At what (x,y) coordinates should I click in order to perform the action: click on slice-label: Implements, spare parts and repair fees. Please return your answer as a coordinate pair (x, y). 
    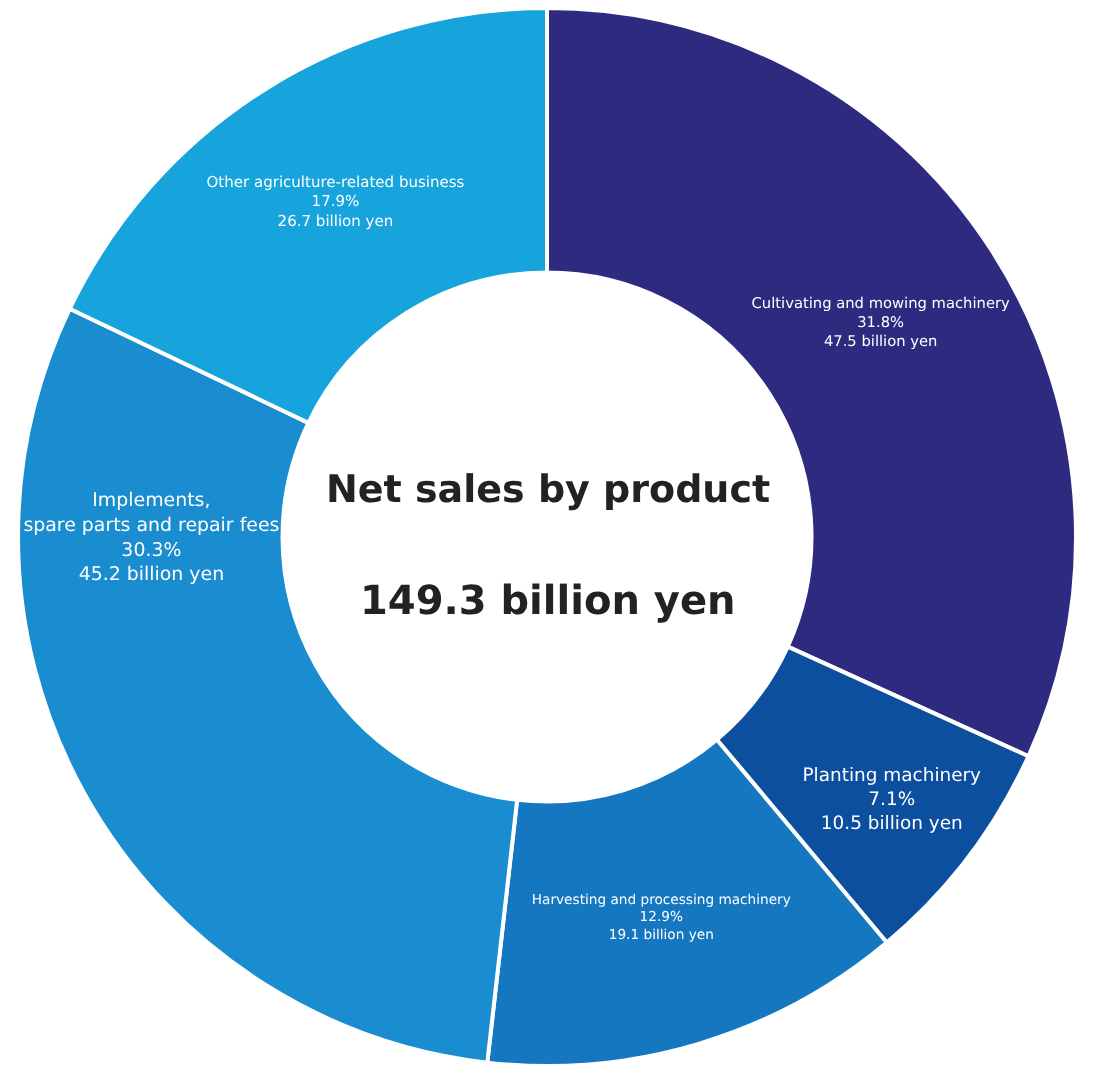
    Looking at the image, I should click on (151, 514).